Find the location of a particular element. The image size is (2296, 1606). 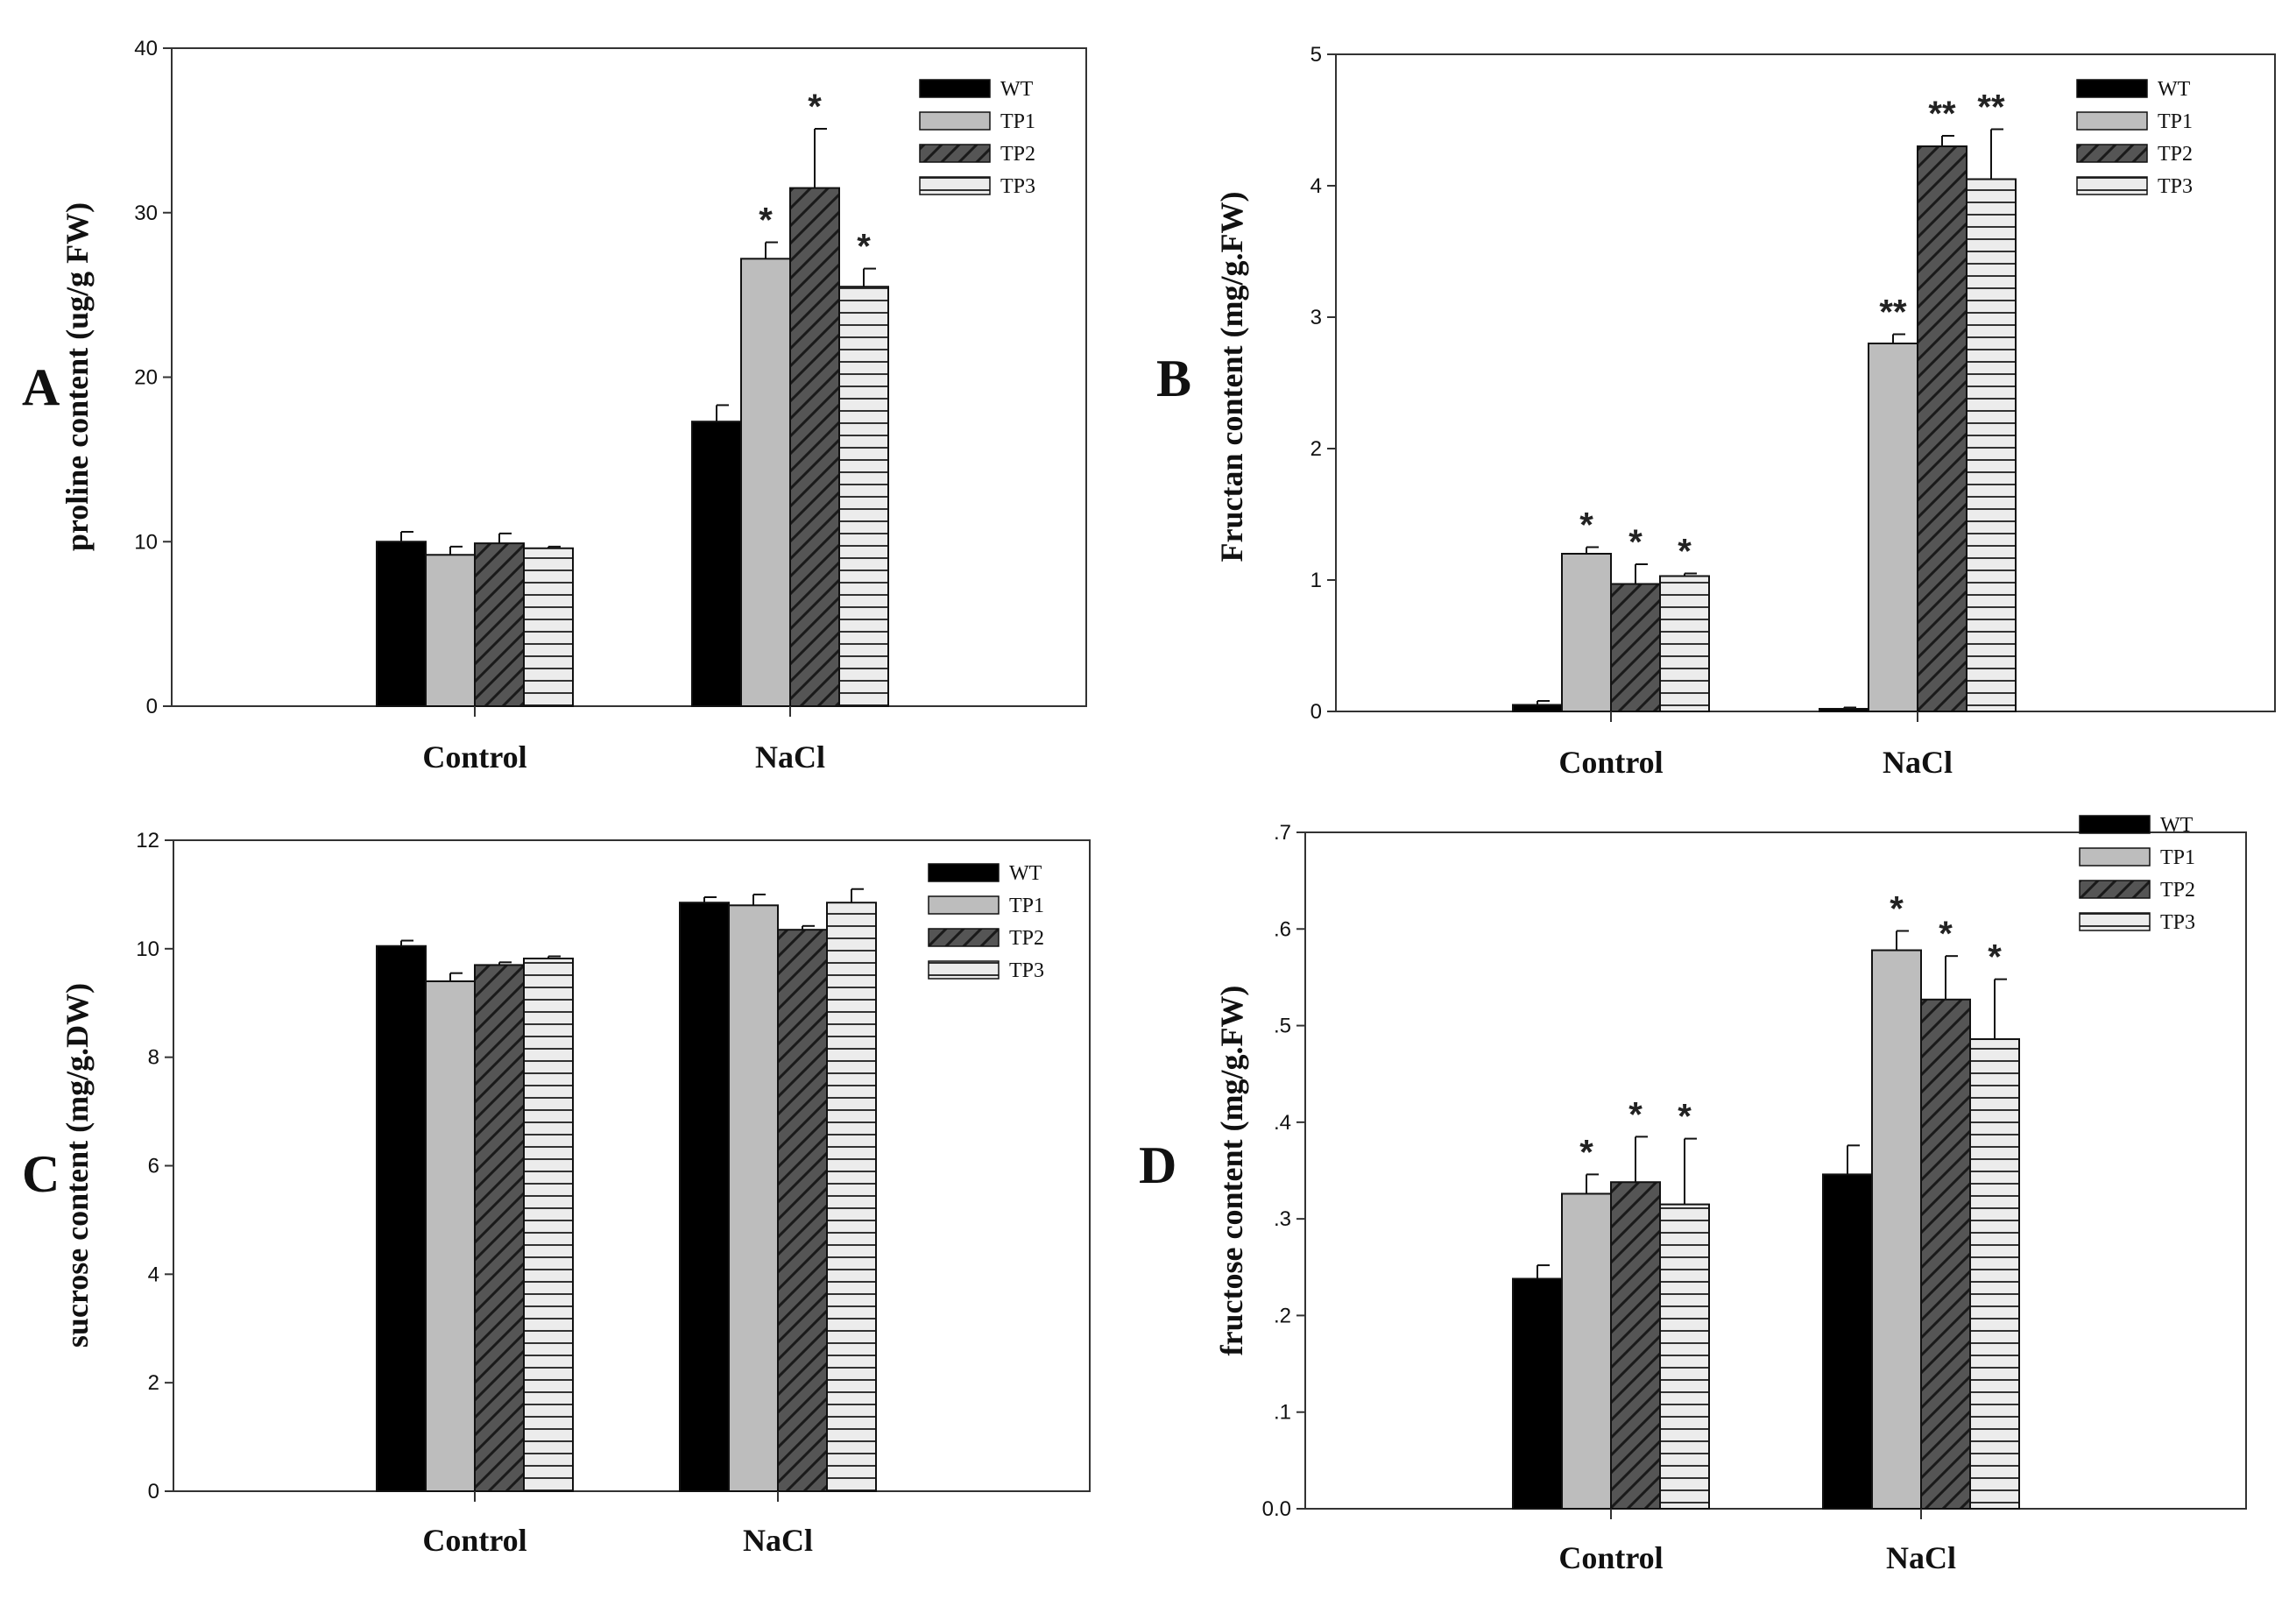

y-tick-label: .2 is located at coordinates (1282, 1315).